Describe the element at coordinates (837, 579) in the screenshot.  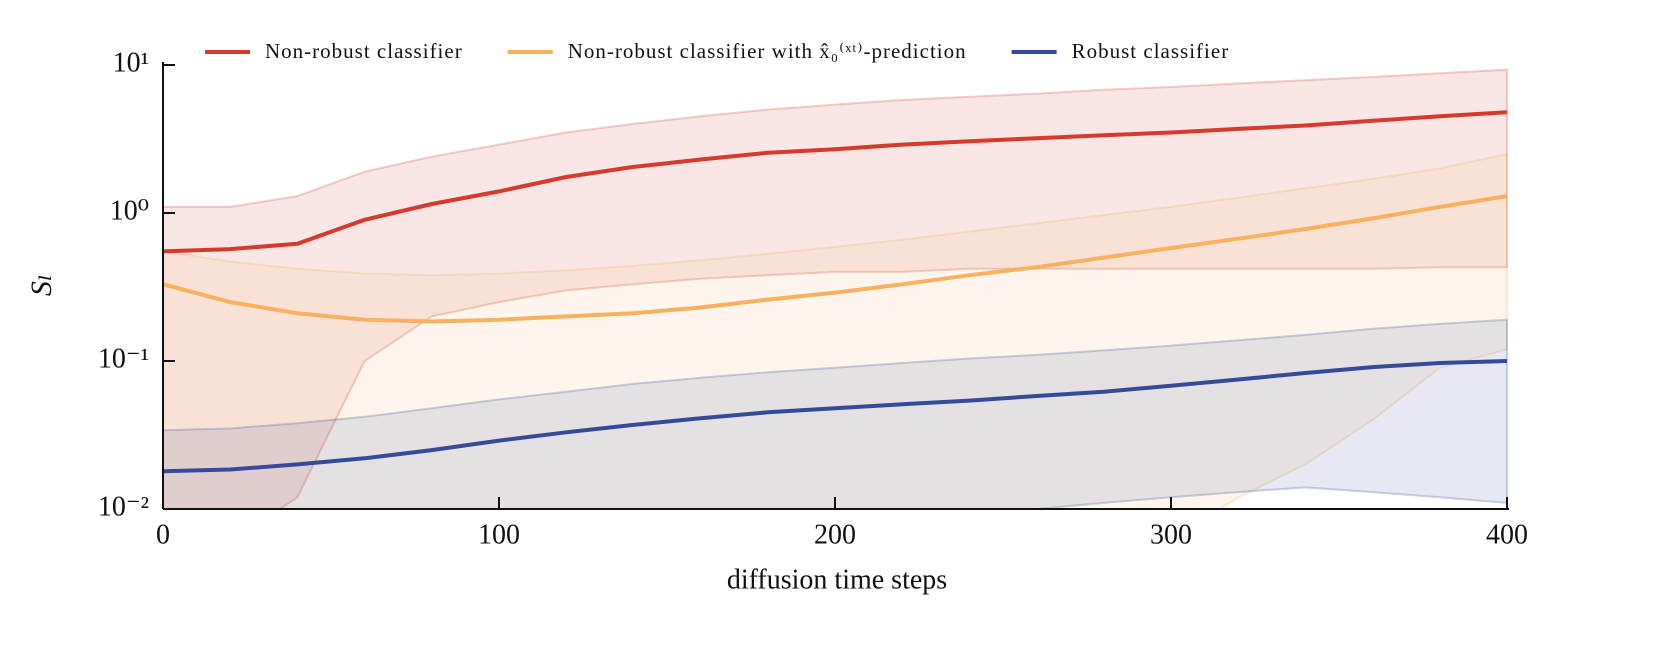
I see `x-axis-label: diffusion time steps` at that location.